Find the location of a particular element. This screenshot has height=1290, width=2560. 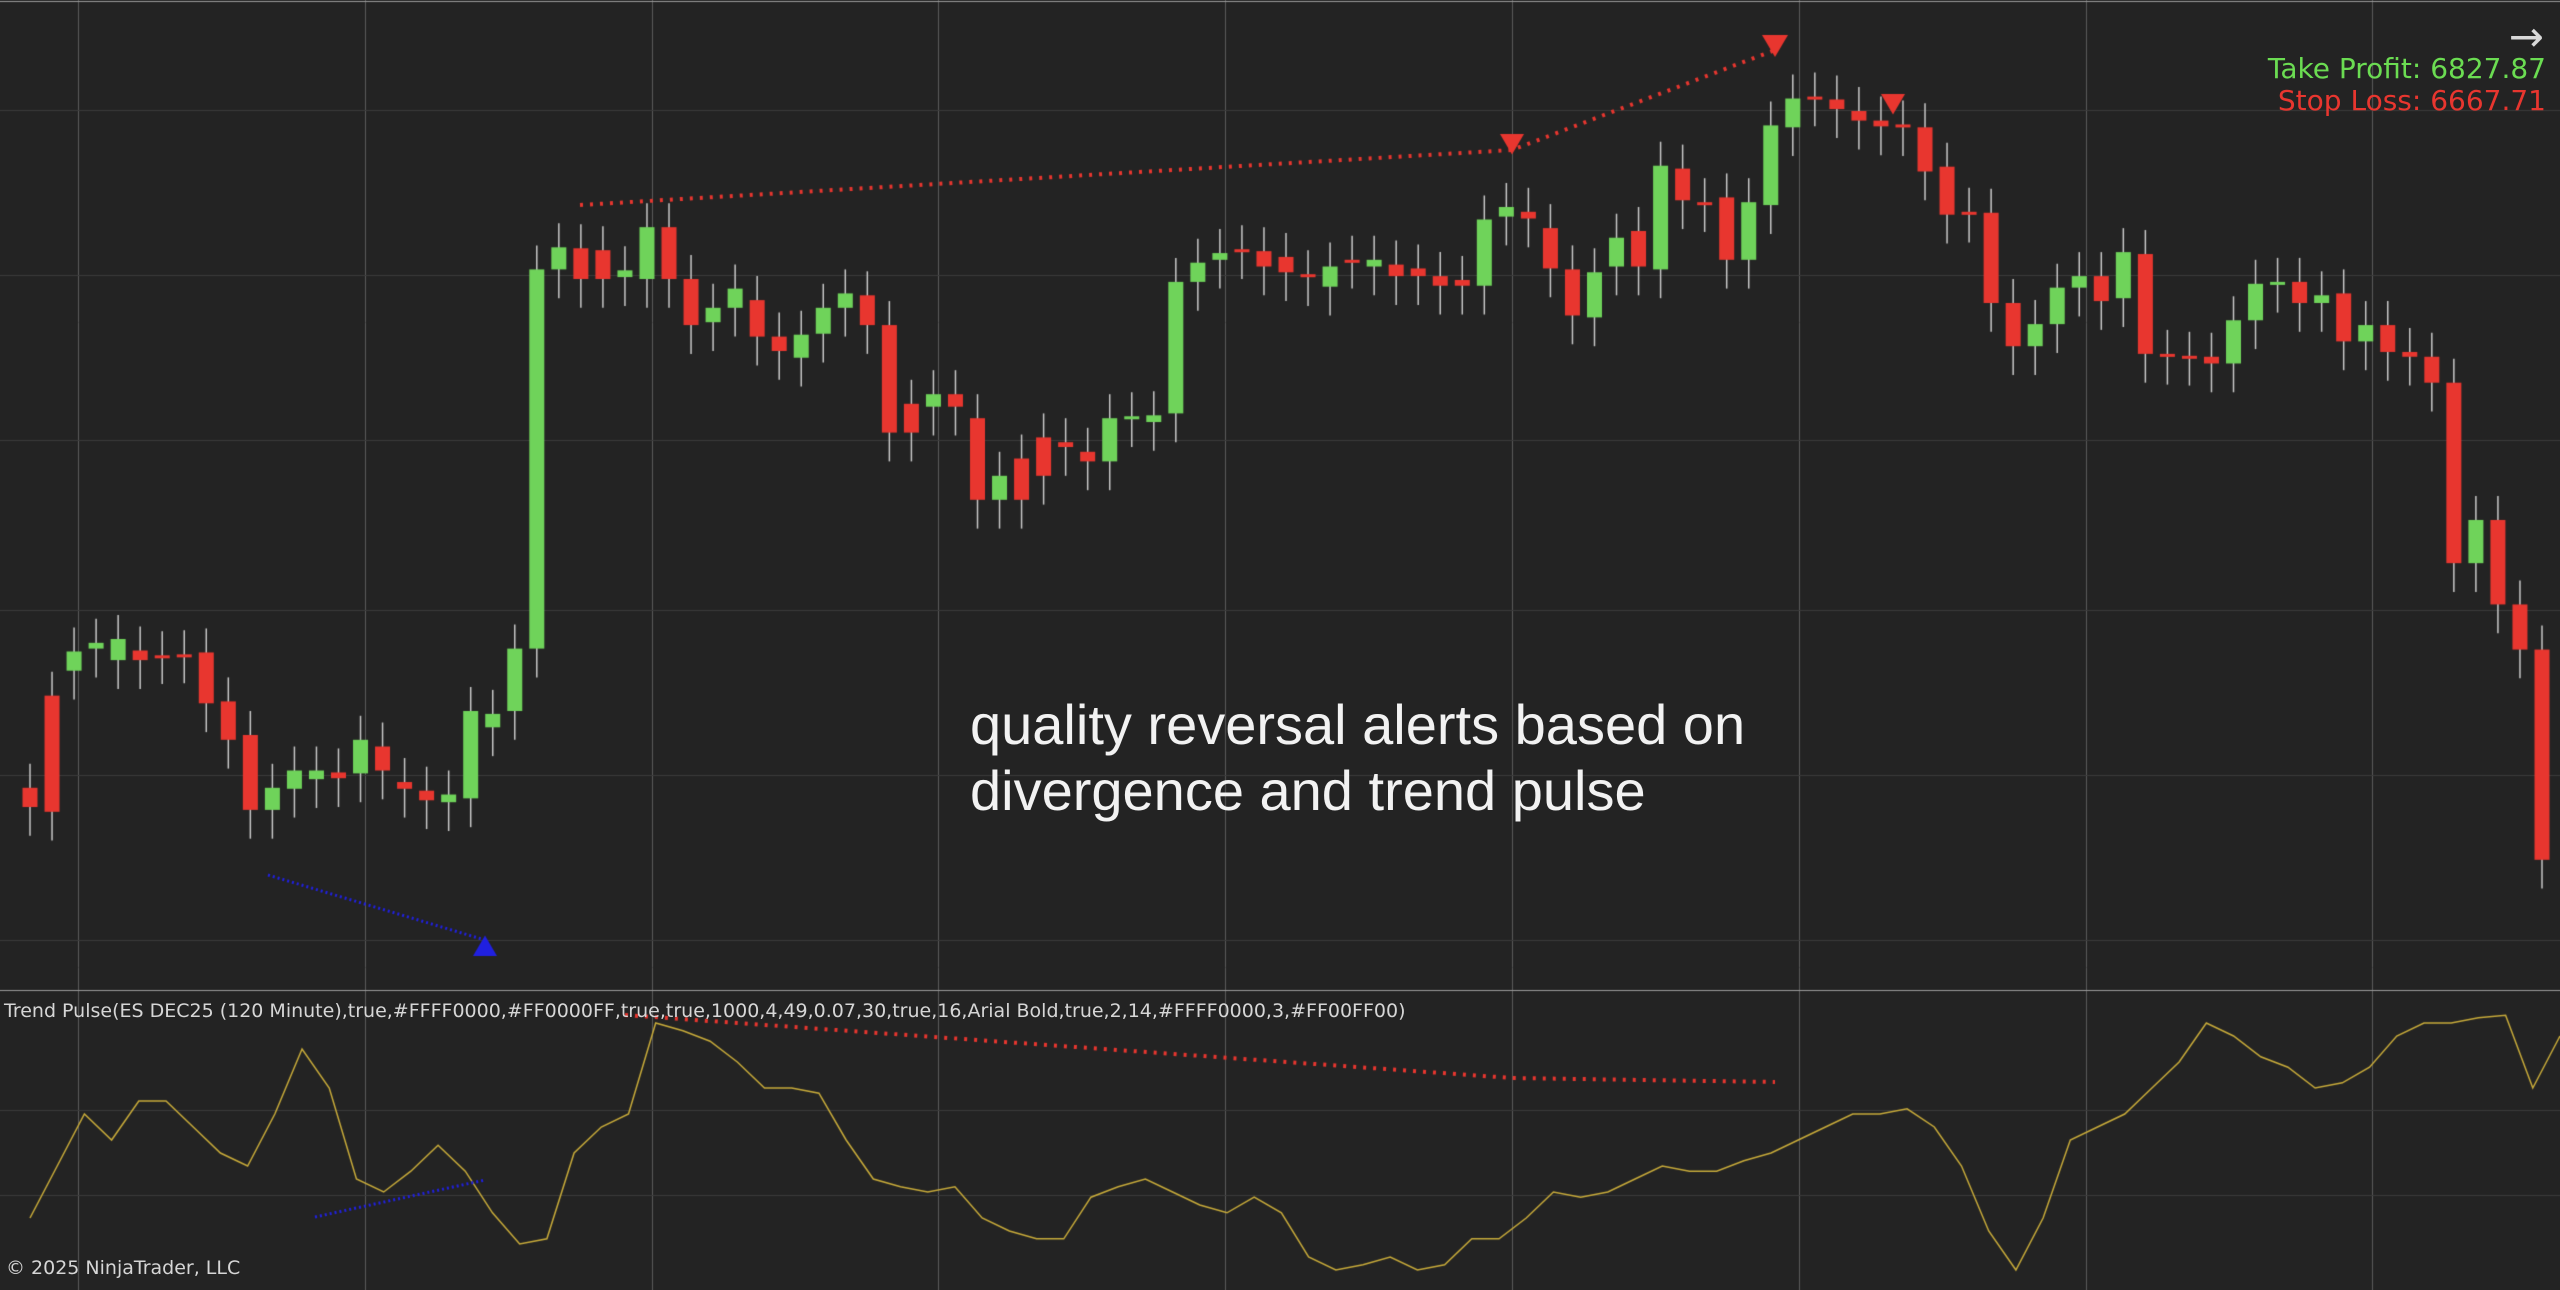

copyright-text: © 2025 NinjaTrader, LLC is located at coordinates (123, 1268).